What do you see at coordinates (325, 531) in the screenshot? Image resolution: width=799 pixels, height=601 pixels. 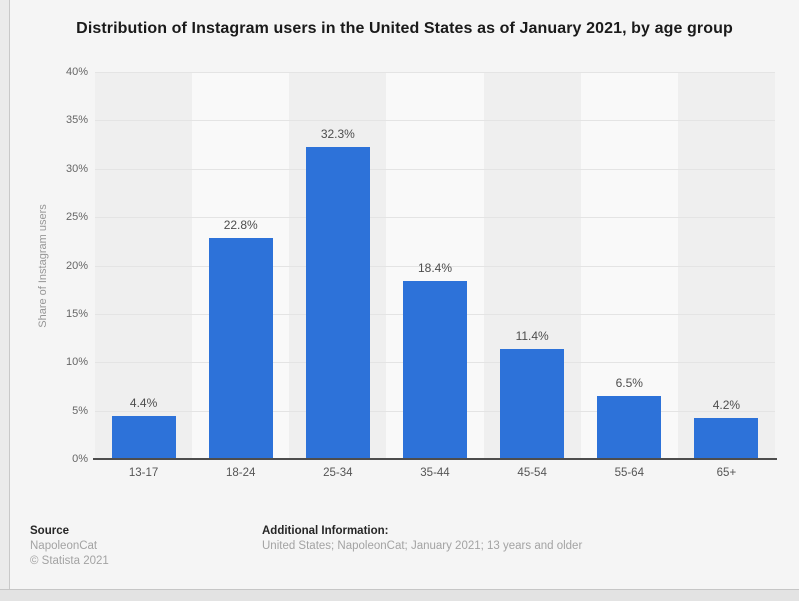 I see `additional-info-label: Additional Information:` at bounding box center [325, 531].